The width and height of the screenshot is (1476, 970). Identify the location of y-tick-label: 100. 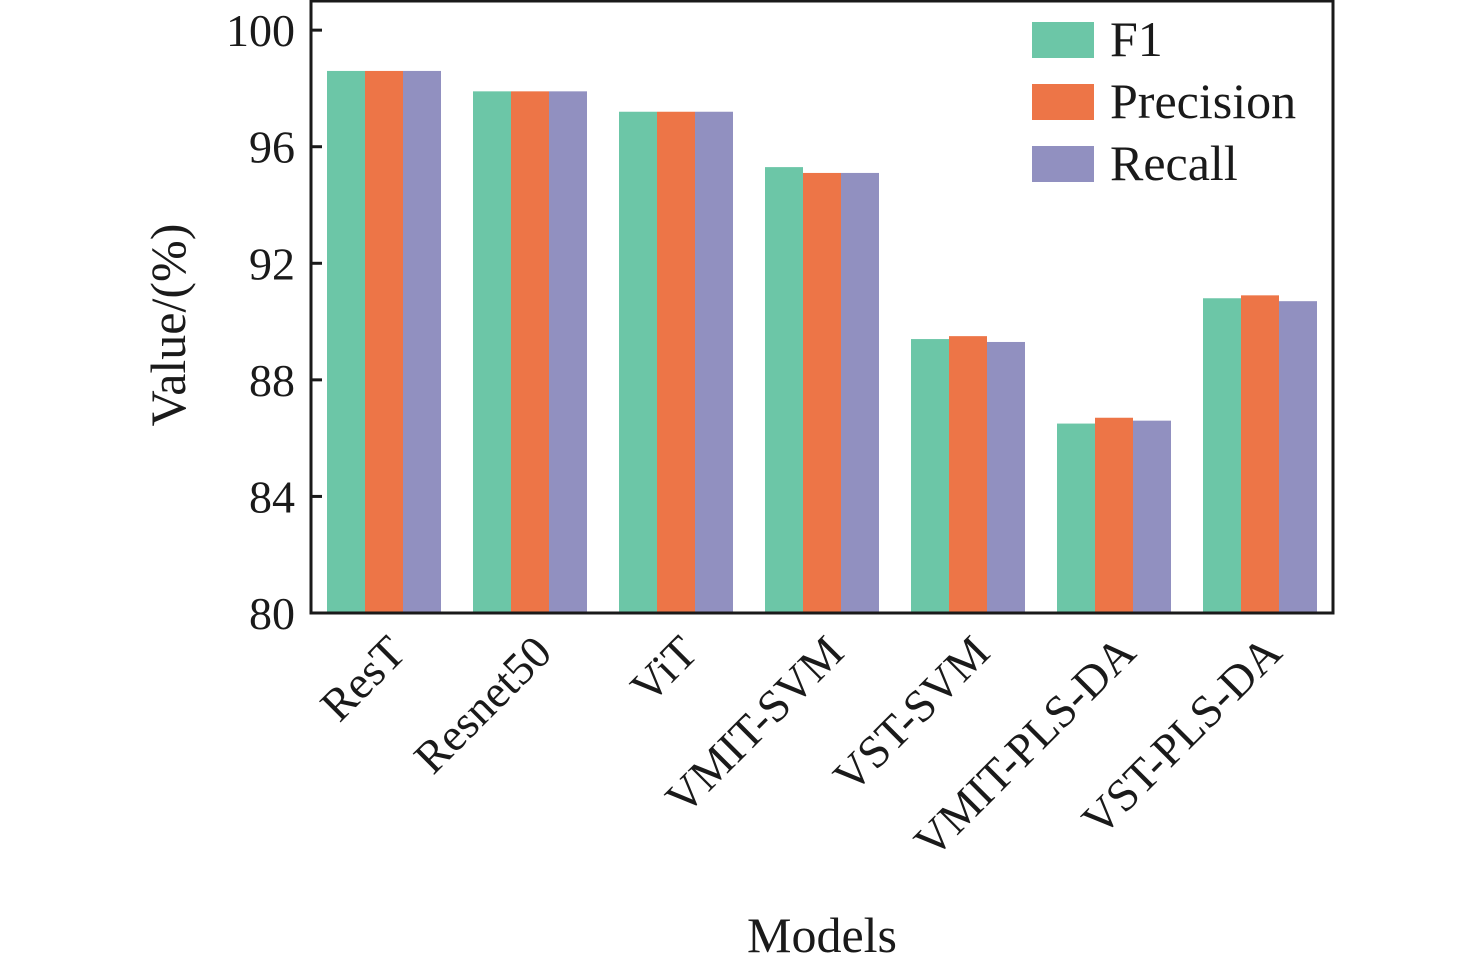
(260, 30).